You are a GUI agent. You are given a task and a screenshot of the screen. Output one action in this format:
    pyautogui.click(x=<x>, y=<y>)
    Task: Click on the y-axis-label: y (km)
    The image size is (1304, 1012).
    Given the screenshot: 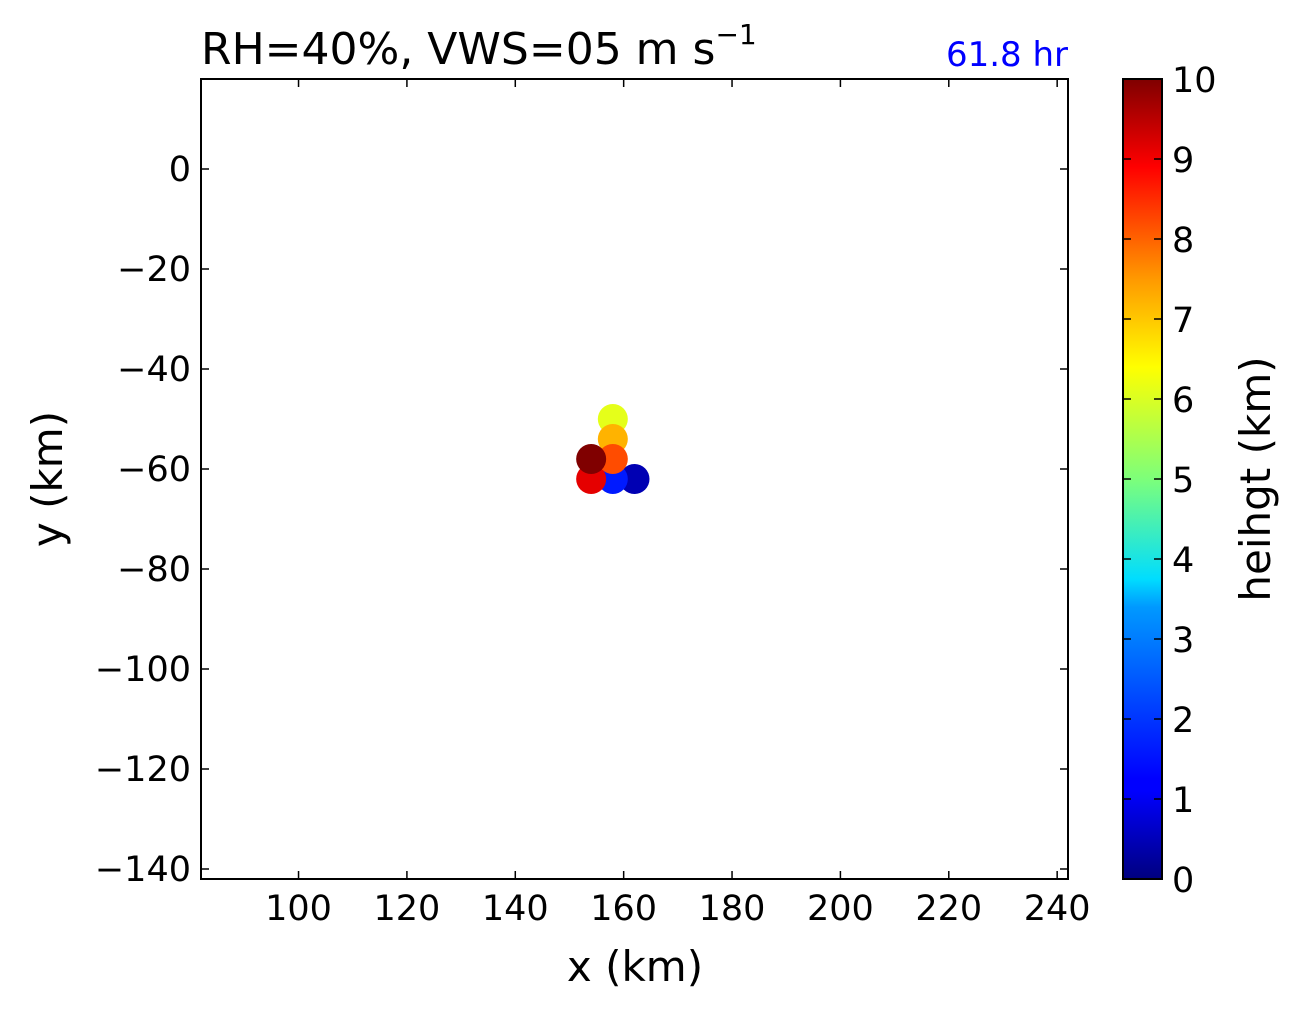 What is the action you would take?
    pyautogui.click(x=47, y=479)
    